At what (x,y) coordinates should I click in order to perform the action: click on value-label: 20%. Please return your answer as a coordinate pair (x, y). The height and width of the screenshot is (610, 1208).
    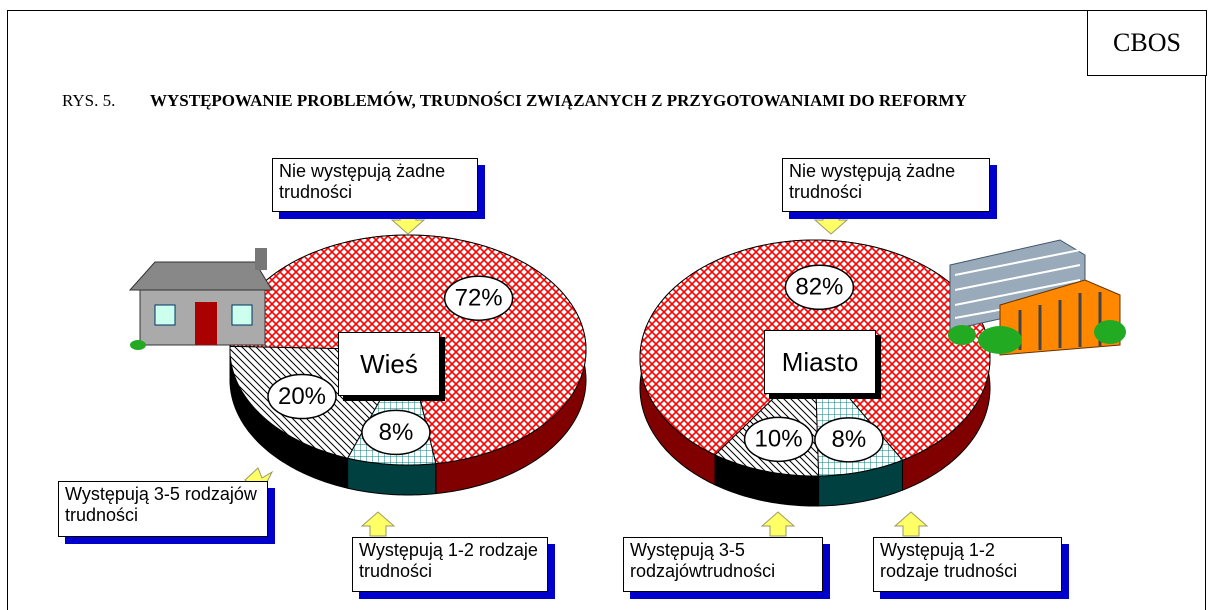
    Looking at the image, I should click on (302, 396).